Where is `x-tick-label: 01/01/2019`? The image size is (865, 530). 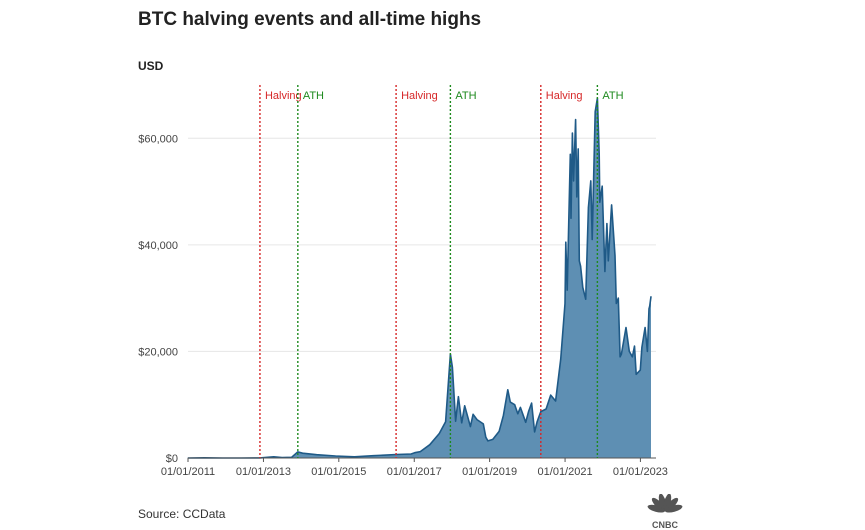
x-tick-label: 01/01/2019 is located at coordinates (489, 472).